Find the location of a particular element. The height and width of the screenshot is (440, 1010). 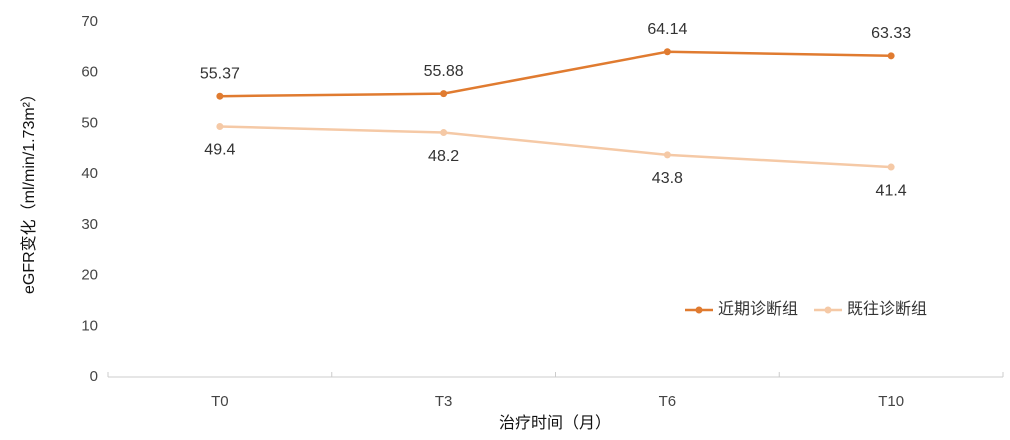

data-label: 55.37 is located at coordinates (220, 73).